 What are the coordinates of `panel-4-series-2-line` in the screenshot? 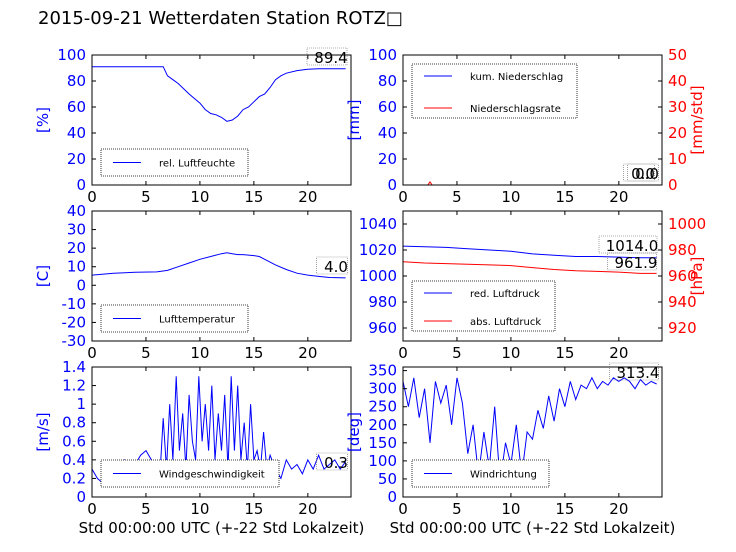 It's located at (530, 267).